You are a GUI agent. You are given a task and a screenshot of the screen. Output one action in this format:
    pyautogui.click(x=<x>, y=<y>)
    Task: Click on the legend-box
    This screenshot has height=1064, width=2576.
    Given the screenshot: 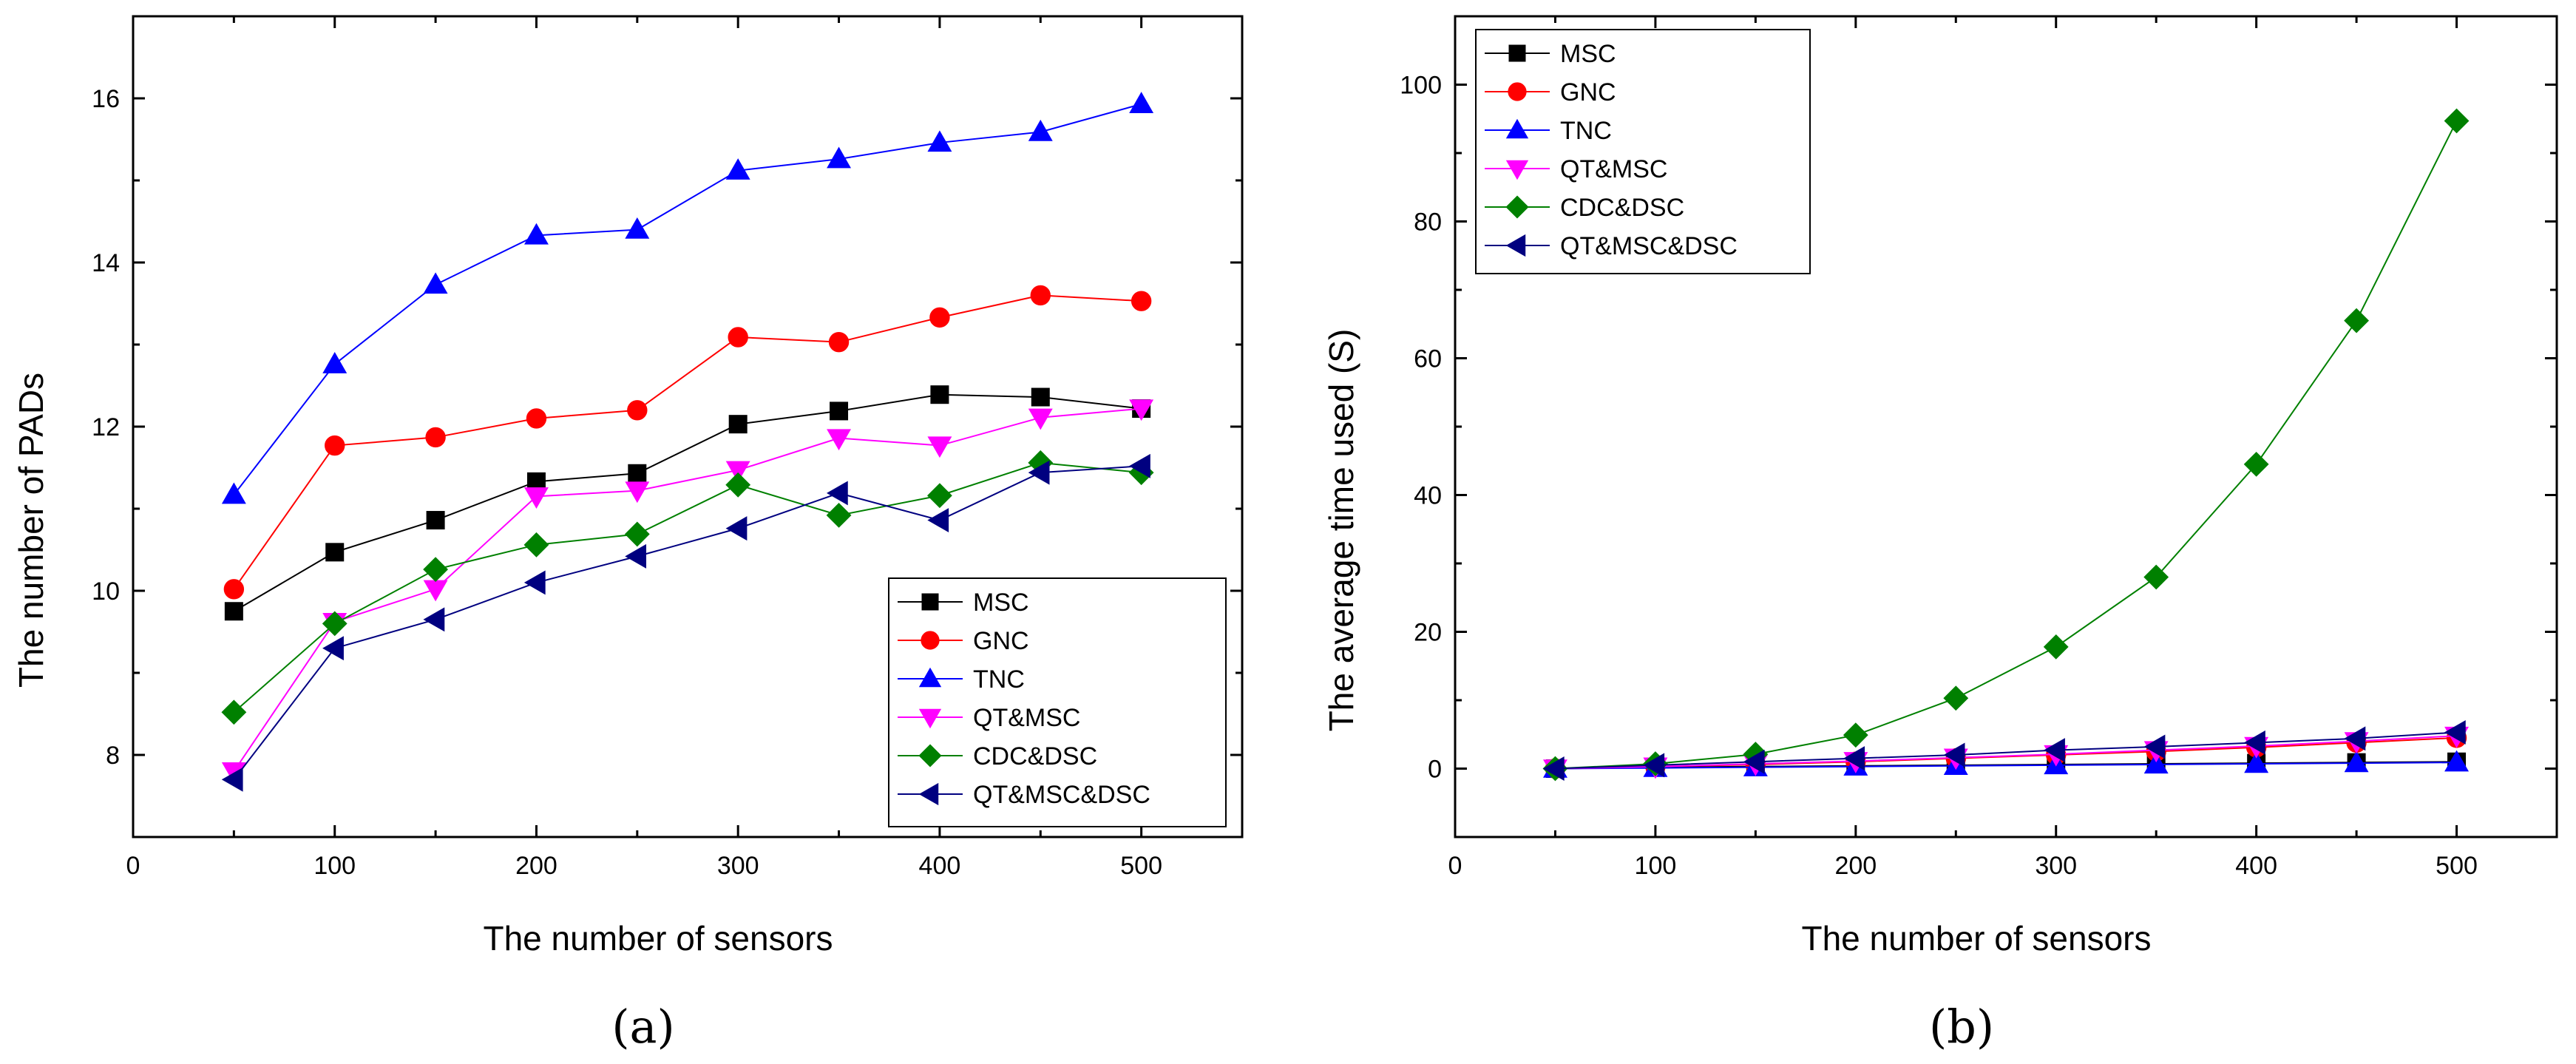 What is the action you would take?
    pyautogui.click(x=1643, y=152)
    